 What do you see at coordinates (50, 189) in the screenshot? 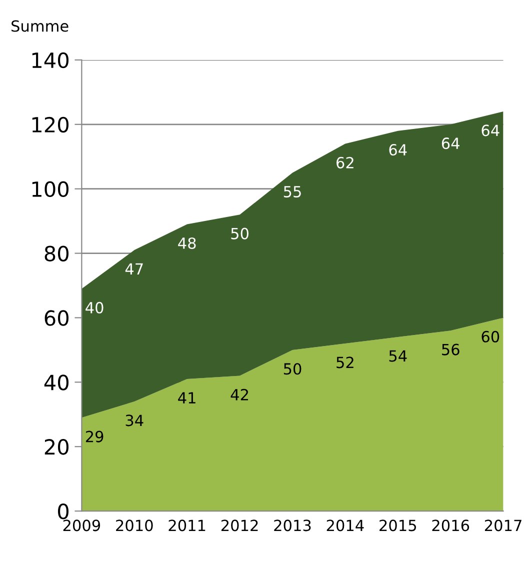
I see `y-tick-label: 100` at bounding box center [50, 189].